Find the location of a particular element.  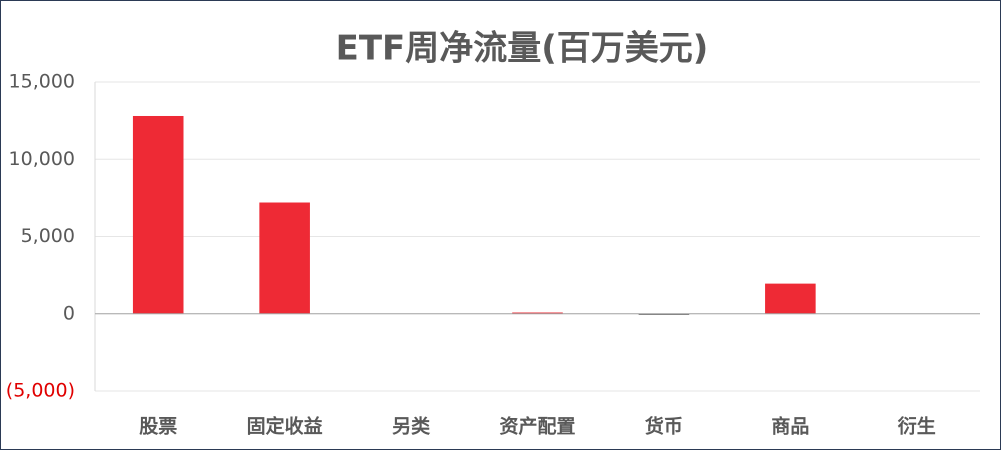

x-tick-label: 固定收益 is located at coordinates (285, 426).